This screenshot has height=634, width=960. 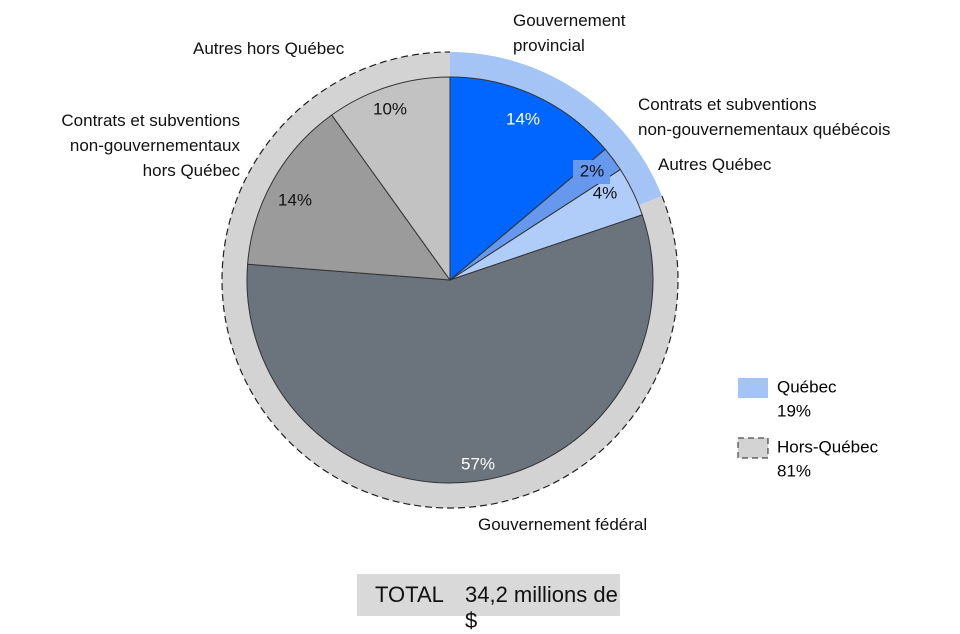 What do you see at coordinates (715, 164) in the screenshot?
I see `category-label: Autres Québec` at bounding box center [715, 164].